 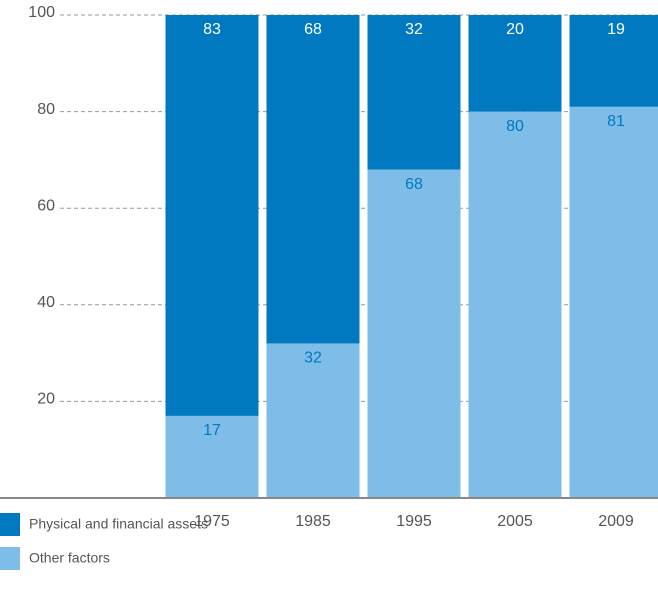 I want to click on y-tick-label: 60, so click(x=46, y=205).